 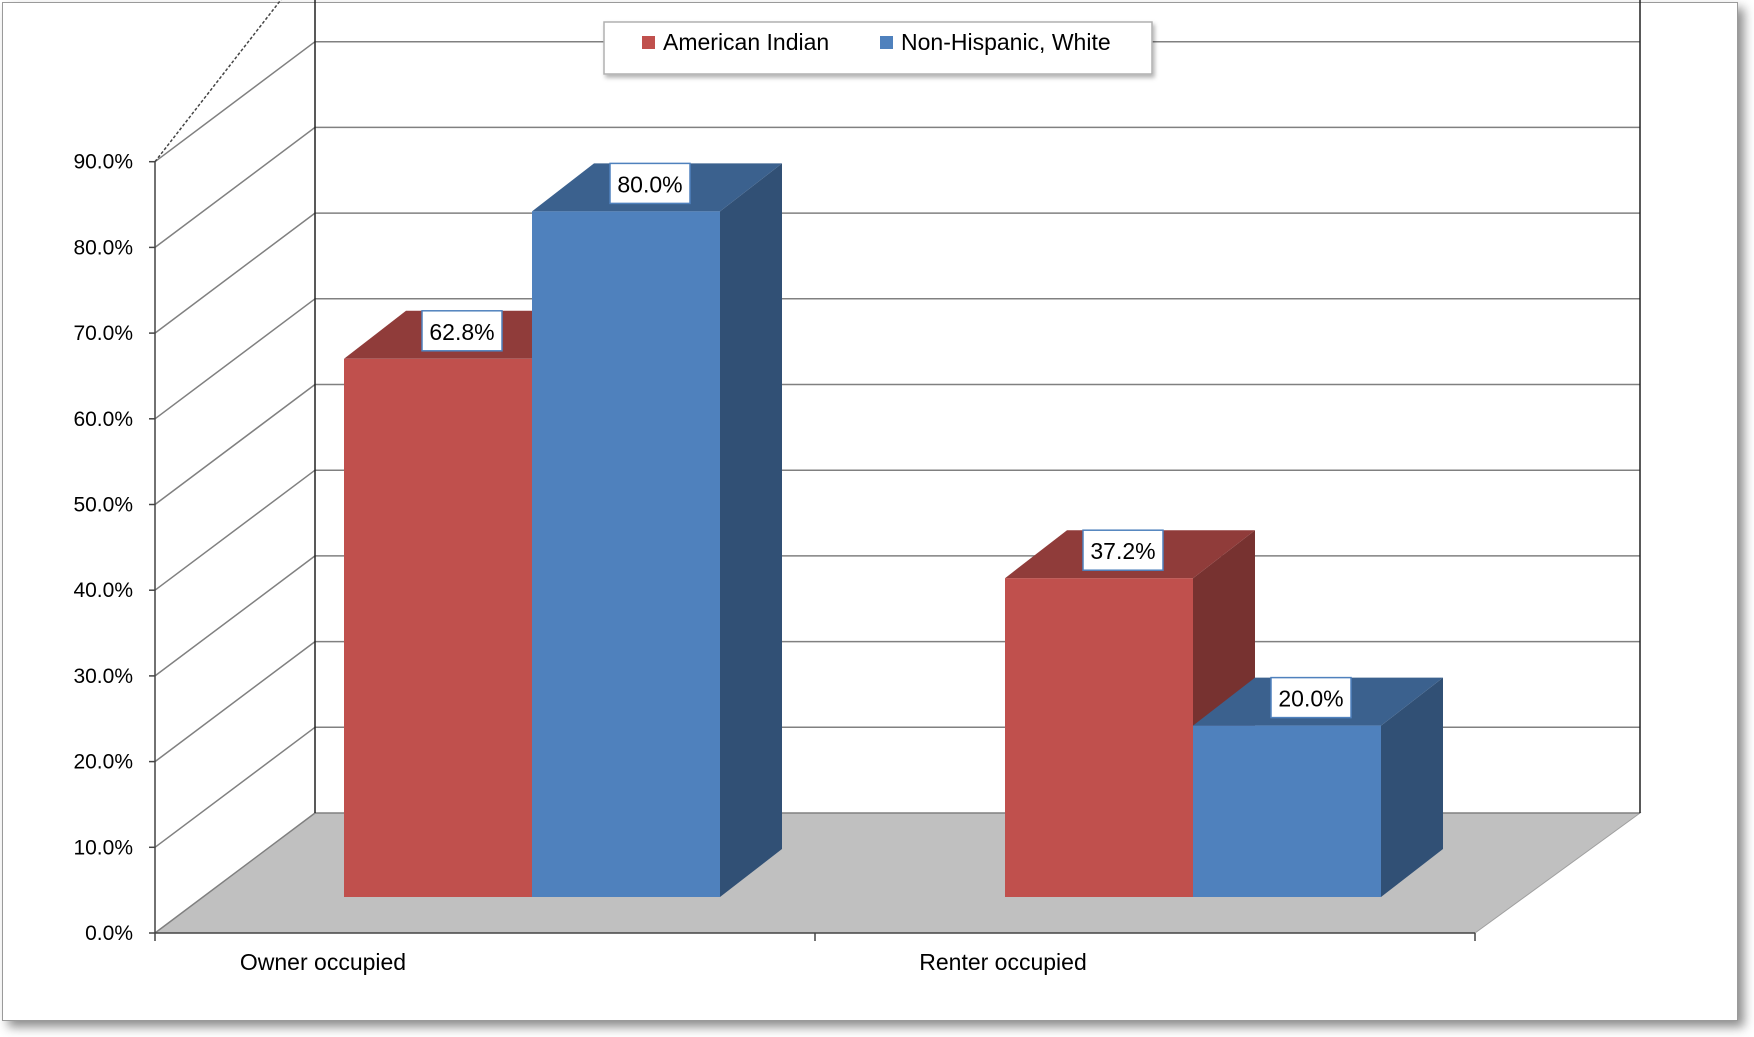 I want to click on data-label: 20.0%, so click(x=1311, y=697).